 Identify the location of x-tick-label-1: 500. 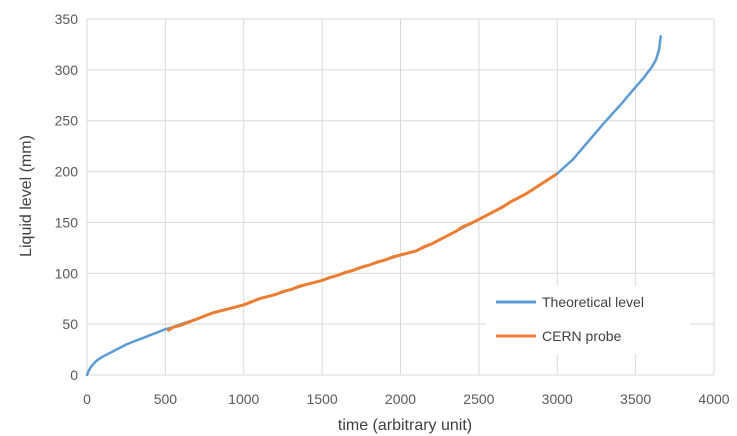
(166, 399).